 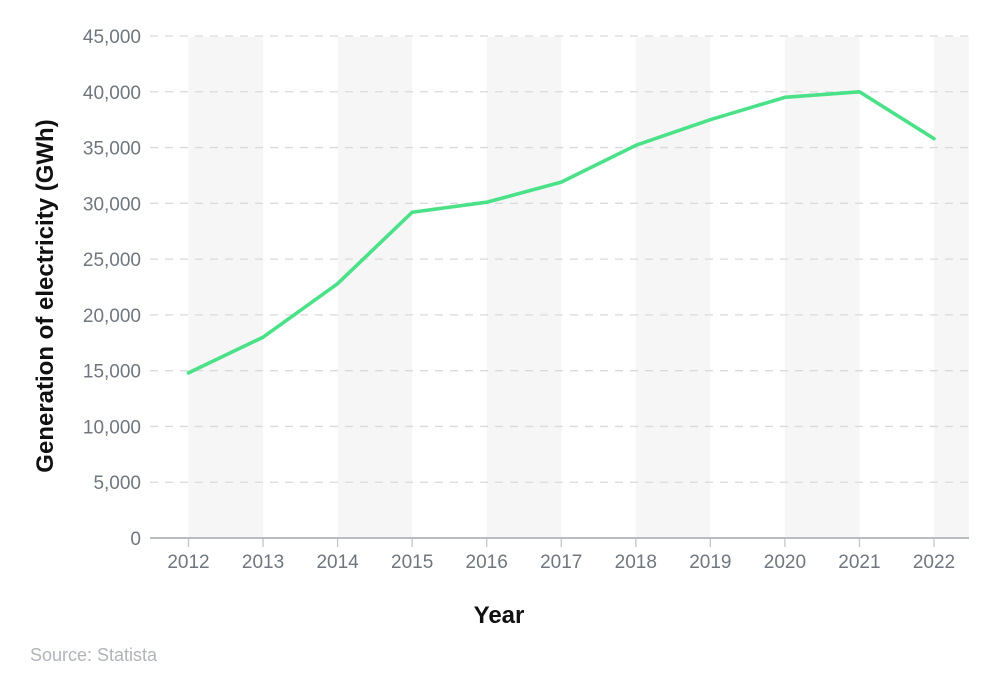 I want to click on y-tick-label: 35,000, so click(x=112, y=149).